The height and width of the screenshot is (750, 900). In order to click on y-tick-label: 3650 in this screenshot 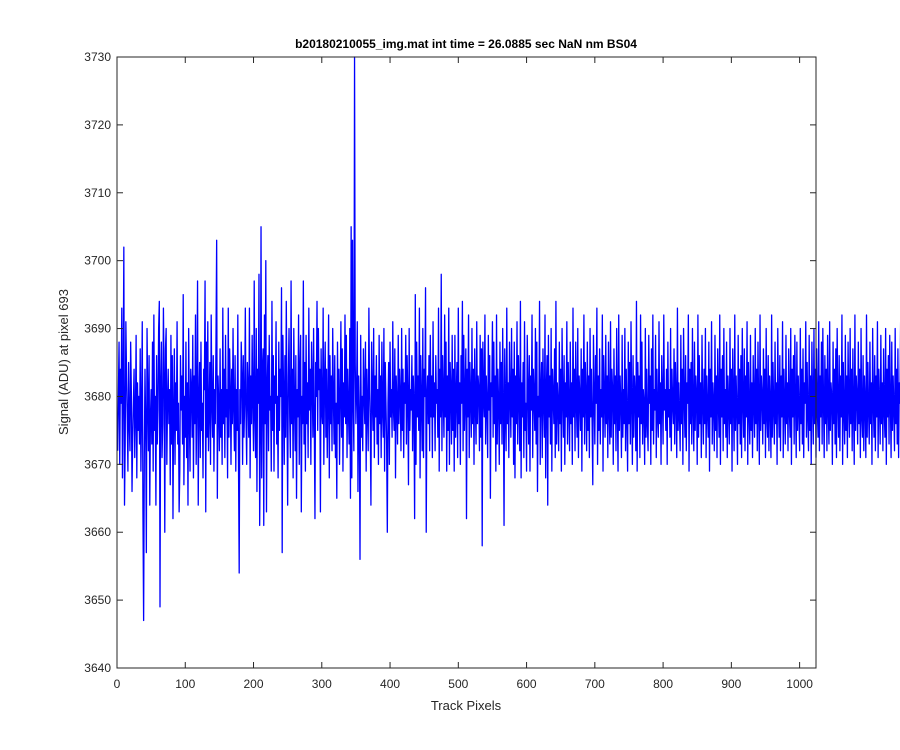, I will do `click(97, 600)`.